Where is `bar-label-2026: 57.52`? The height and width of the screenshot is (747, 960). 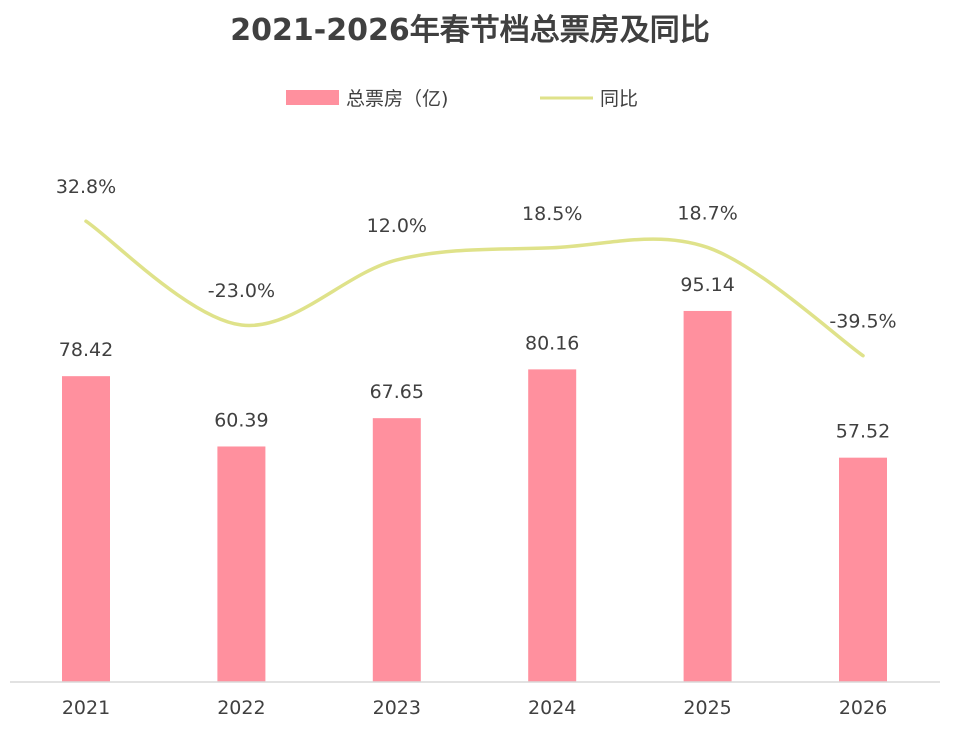
bar-label-2026: 57.52 is located at coordinates (863, 432).